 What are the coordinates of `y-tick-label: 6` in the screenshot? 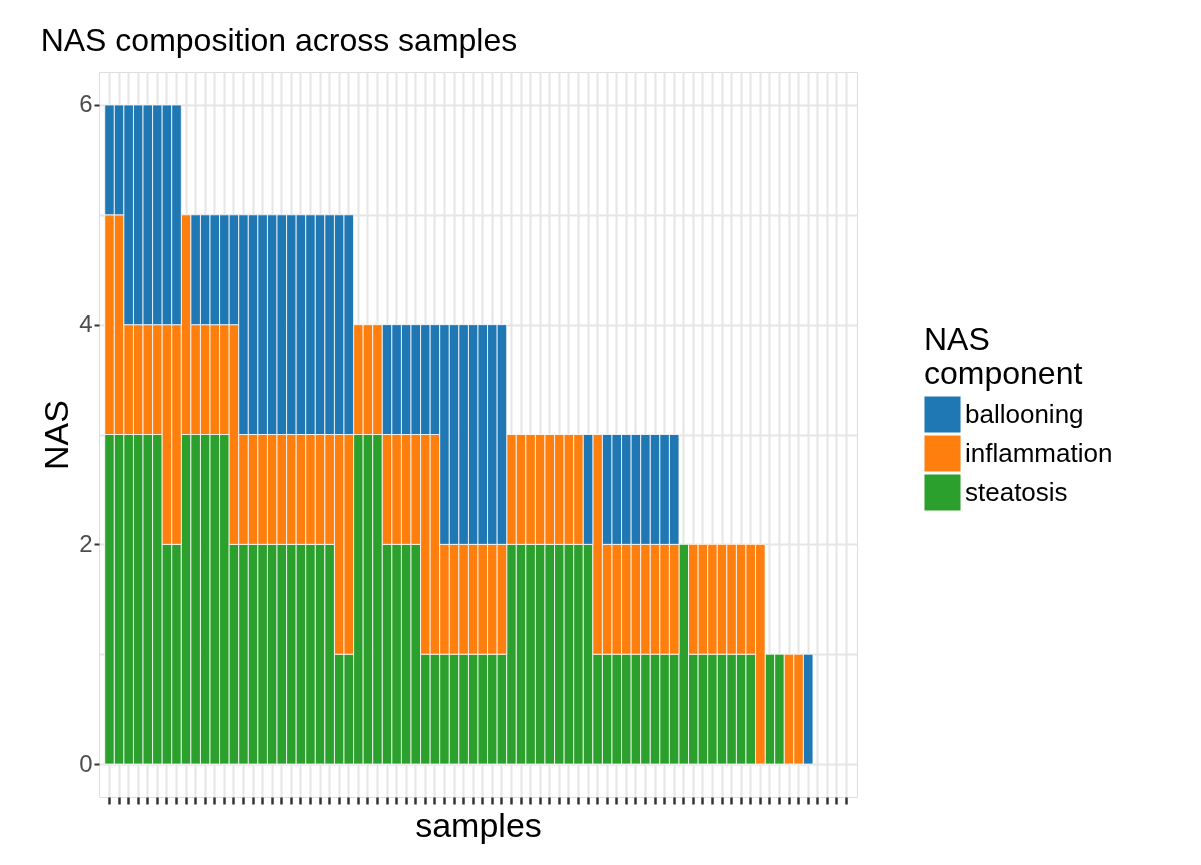 It's located at (86, 104).